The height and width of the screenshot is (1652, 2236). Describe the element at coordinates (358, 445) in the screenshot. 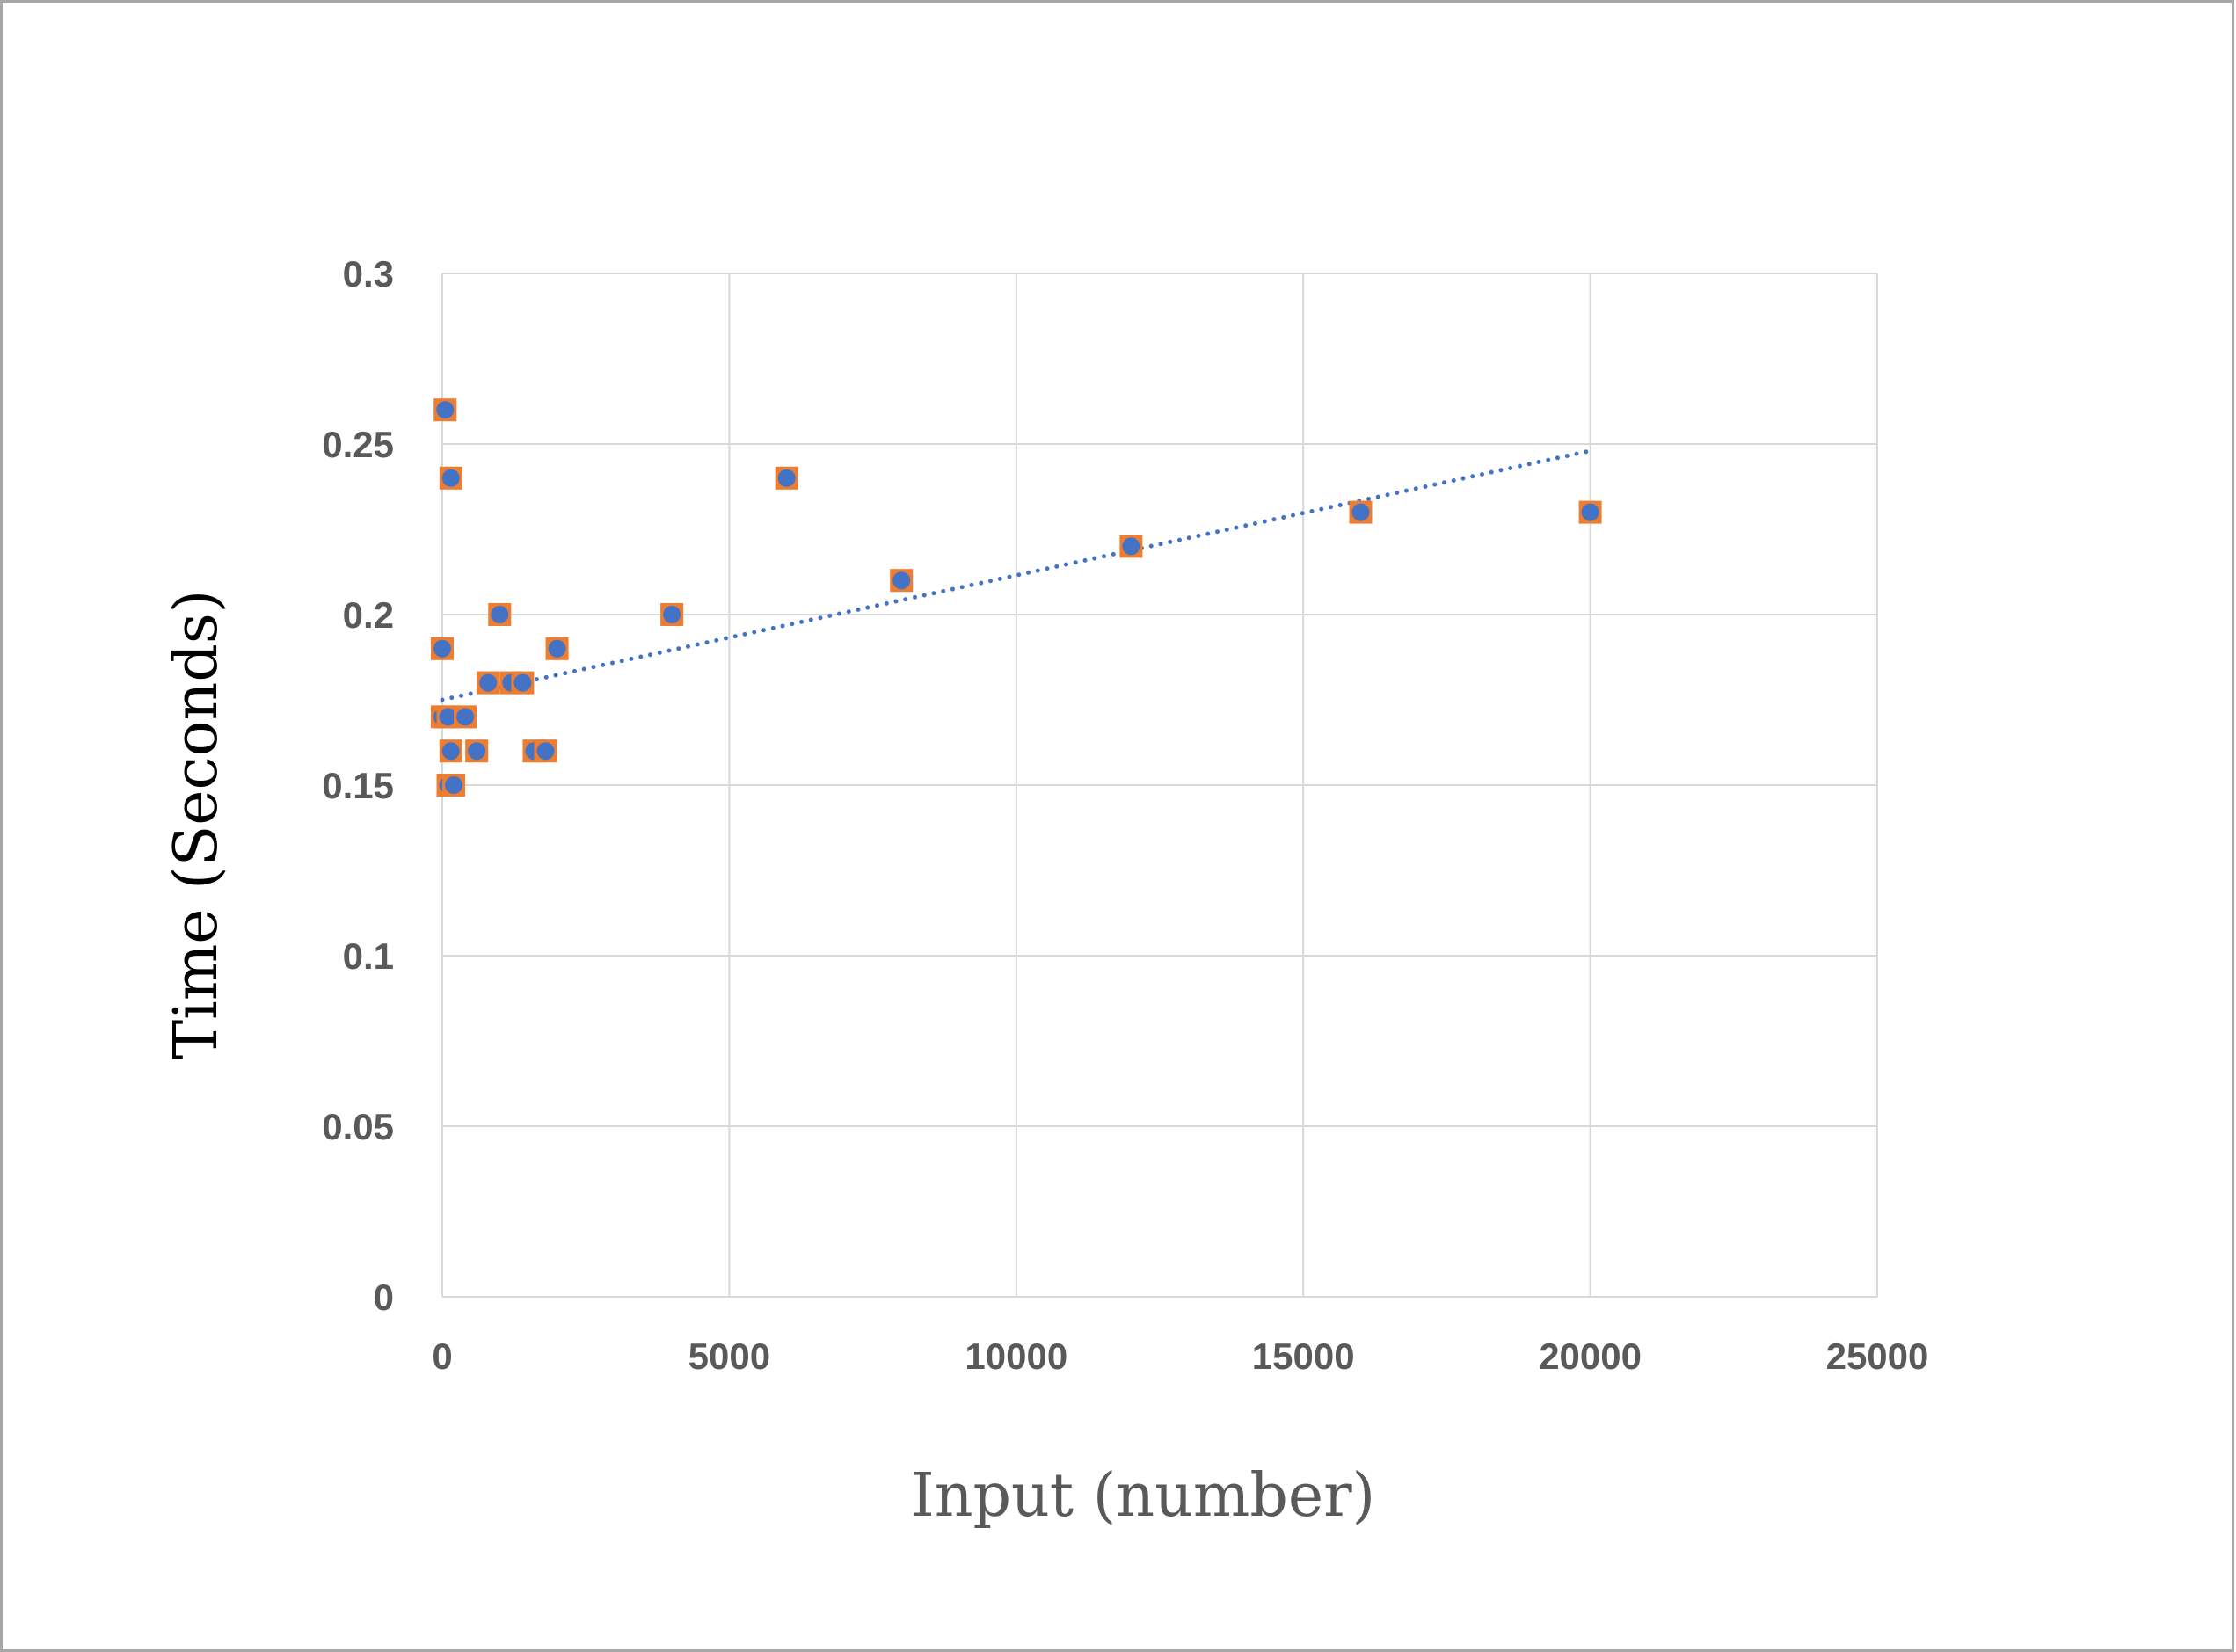

I see `y-tick-label: 0.25` at that location.